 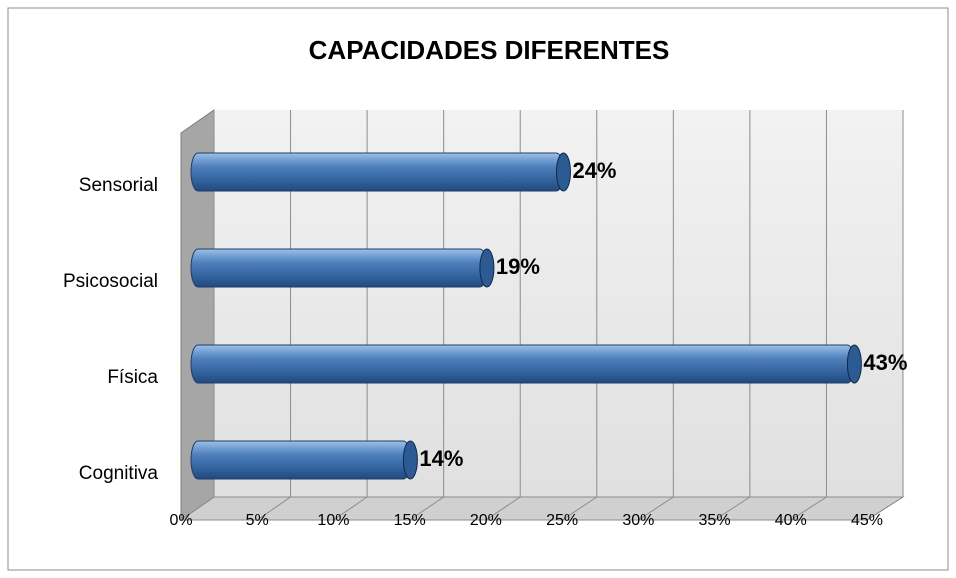 What do you see at coordinates (333, 520) in the screenshot?
I see `x-tick-label: 10%` at bounding box center [333, 520].